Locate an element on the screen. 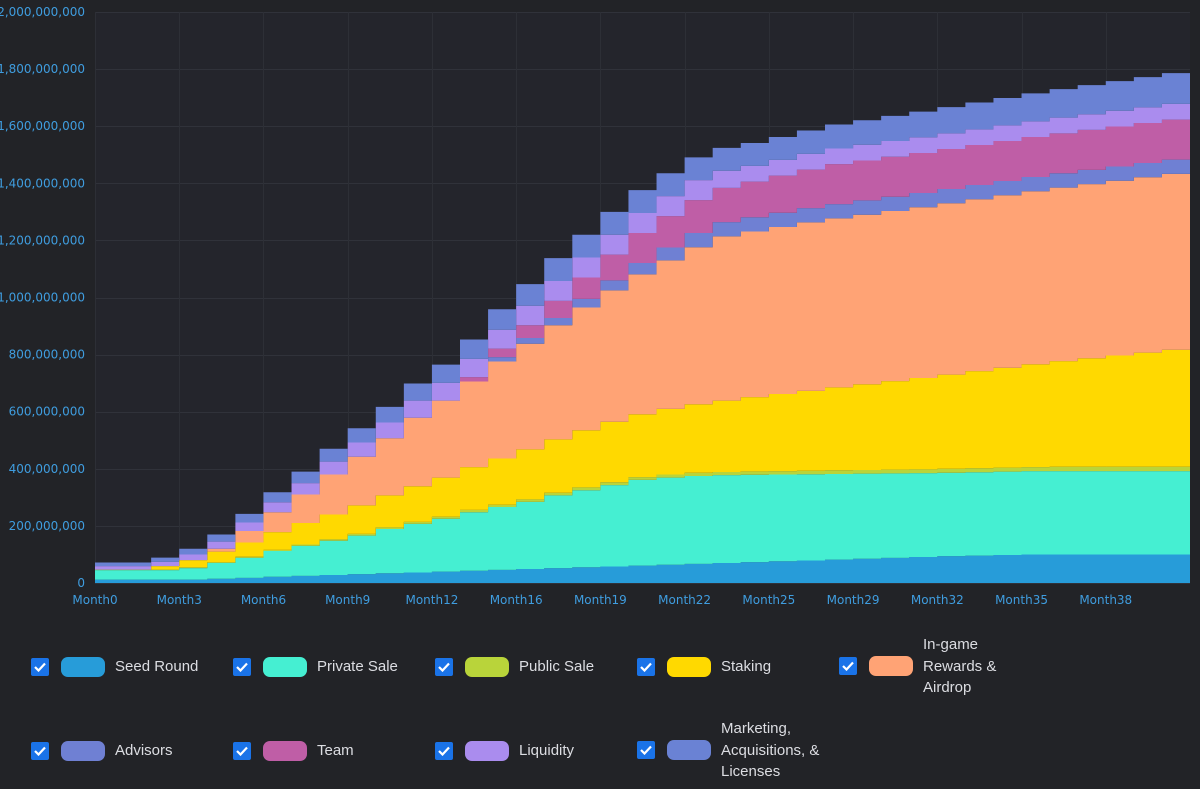 The height and width of the screenshot is (789, 1200). x-tick-label: Month0 is located at coordinates (94, 600).